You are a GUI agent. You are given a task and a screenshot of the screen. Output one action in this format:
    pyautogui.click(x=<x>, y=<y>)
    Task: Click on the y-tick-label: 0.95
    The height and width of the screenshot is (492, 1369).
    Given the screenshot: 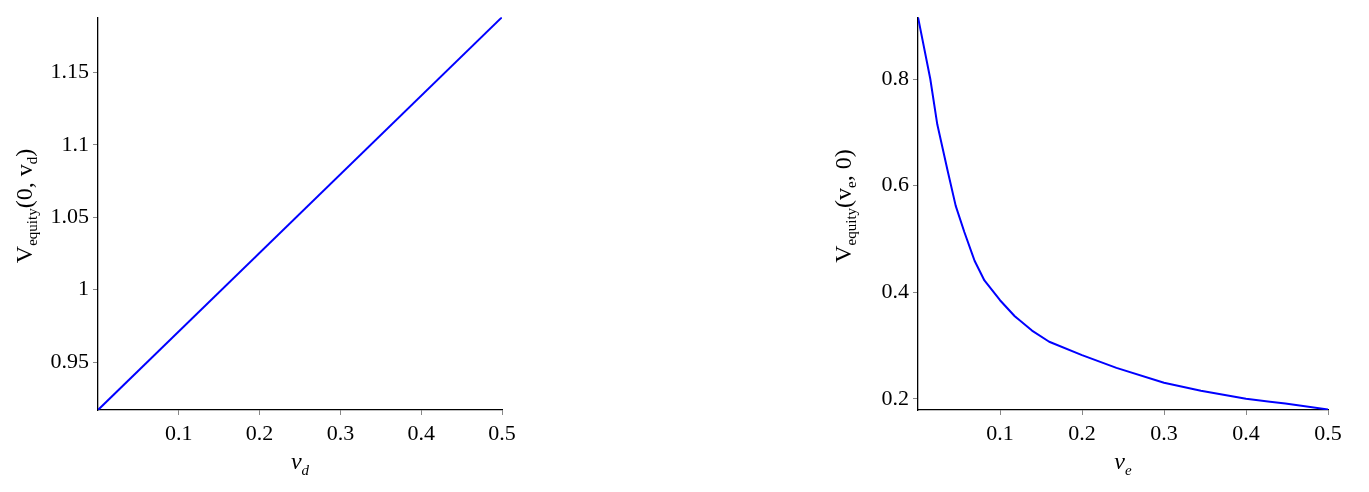 What is the action you would take?
    pyautogui.click(x=69, y=360)
    